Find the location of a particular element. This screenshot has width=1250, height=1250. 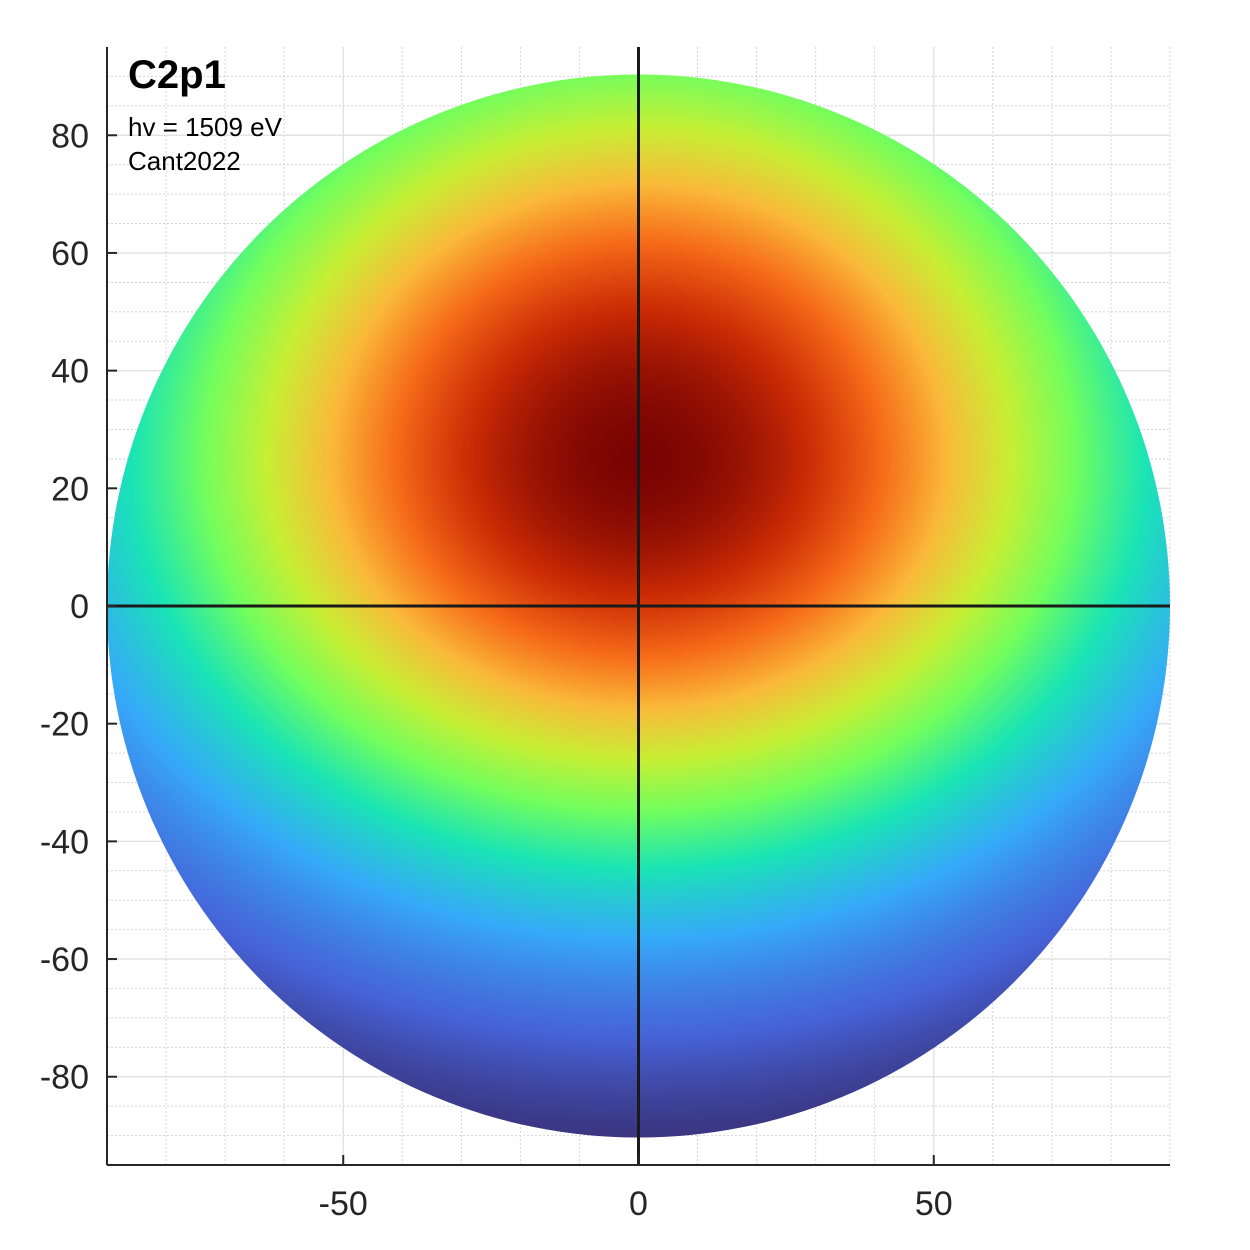

x-tick-label: 50 is located at coordinates (934, 1204).